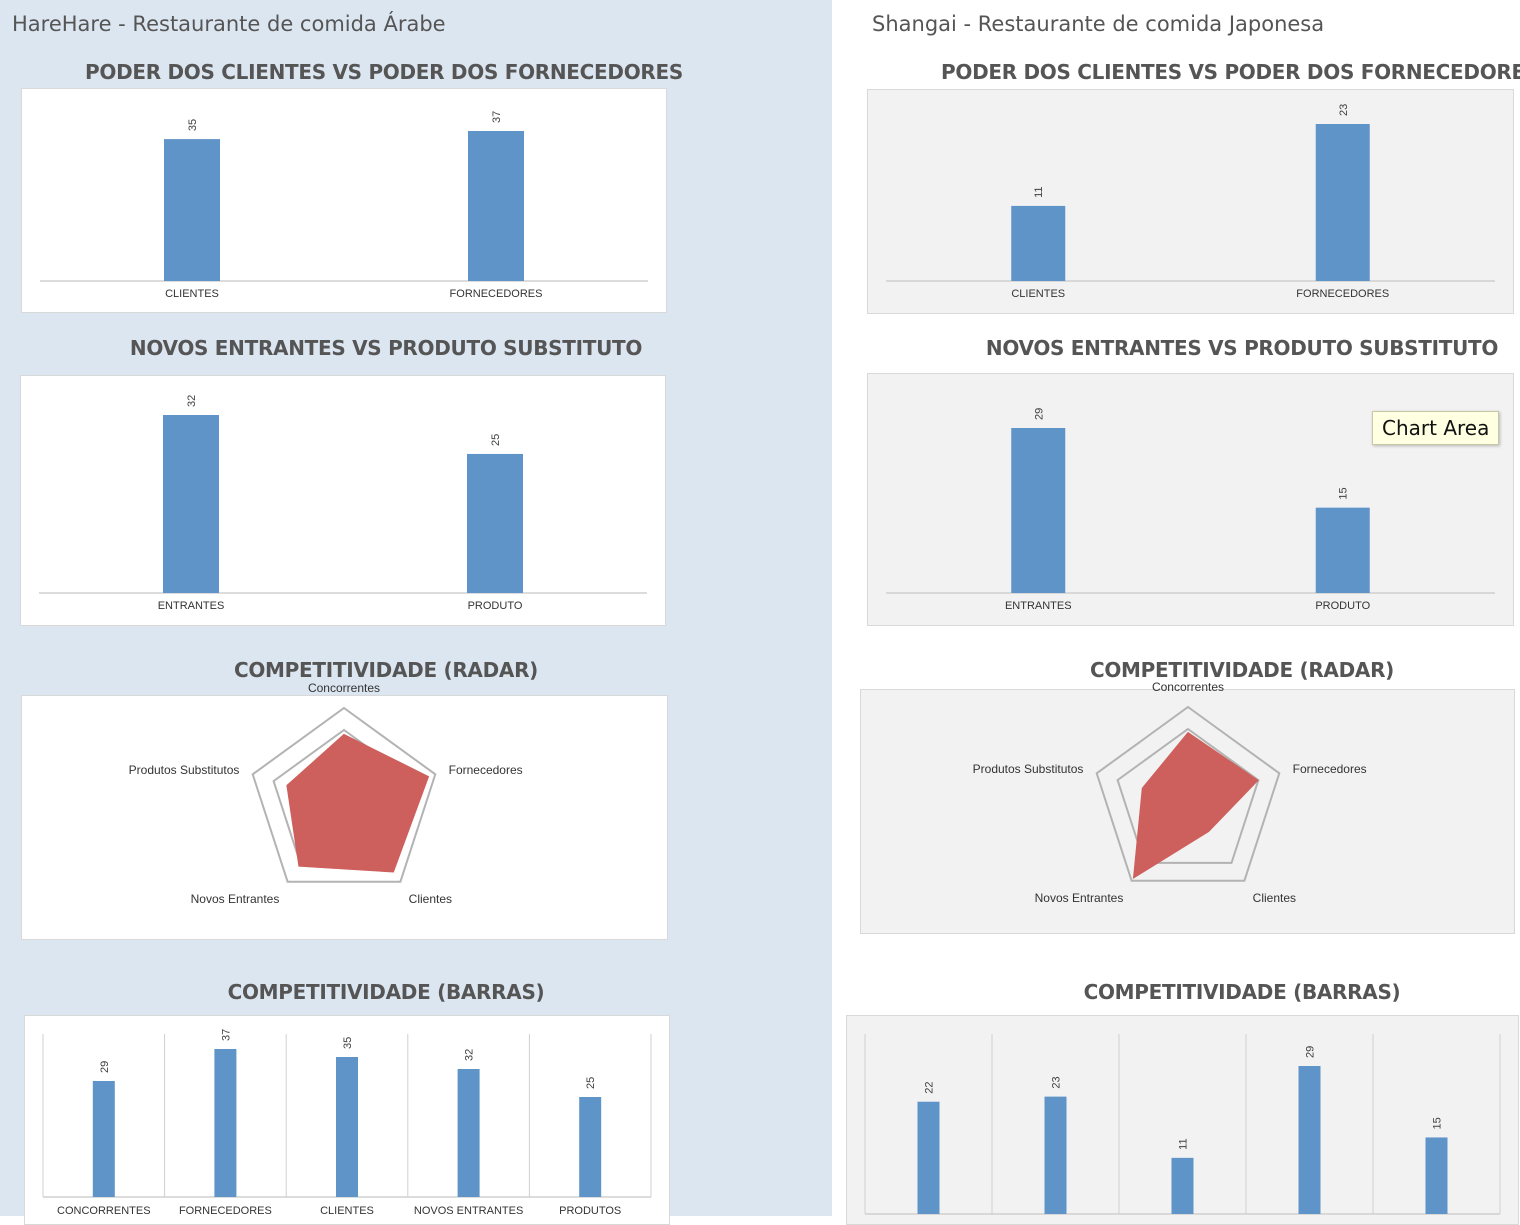  I want to click on bar-chart-novos: 32 ENTRANTES 25 PRODUTO, so click(343, 500).